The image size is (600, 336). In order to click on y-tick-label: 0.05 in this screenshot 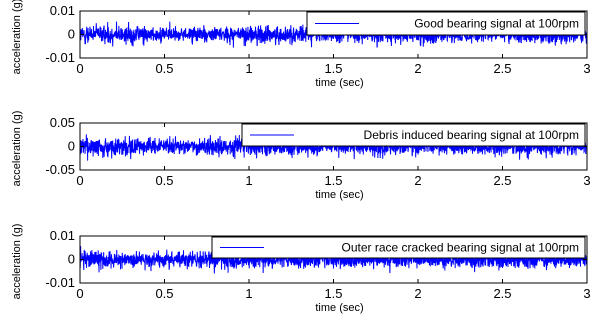, I will do `click(62, 122)`.